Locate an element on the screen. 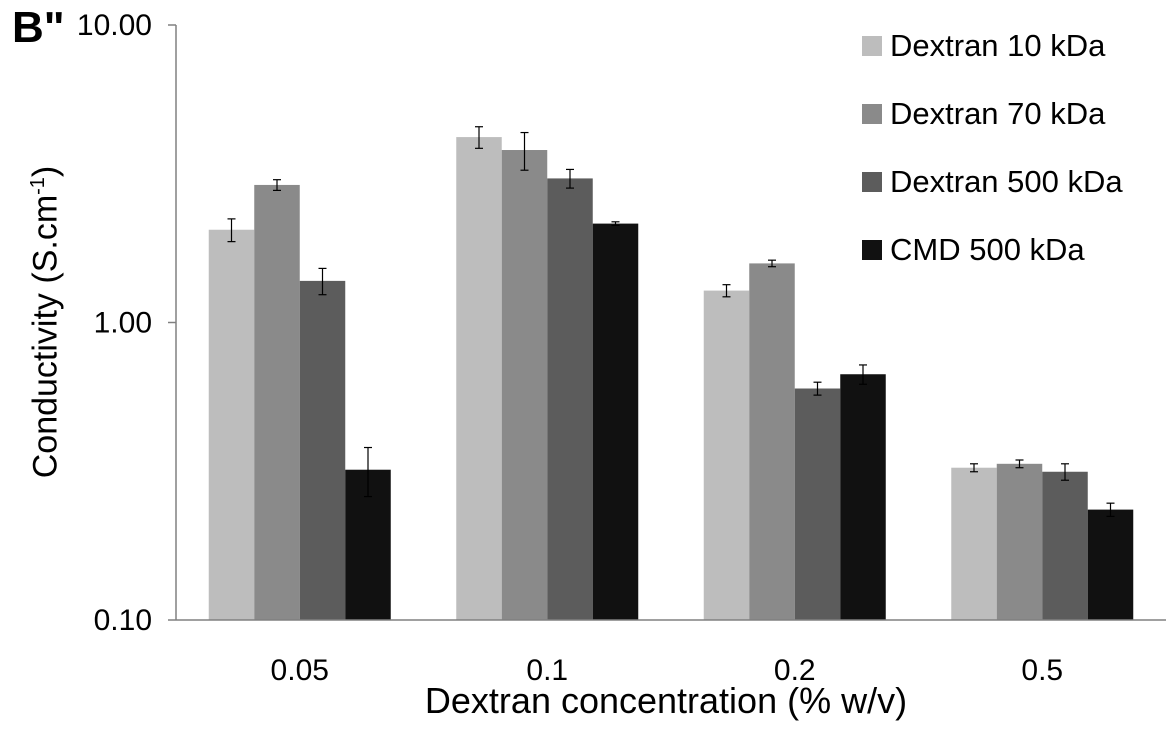 The height and width of the screenshot is (740, 1168). y-tick-label: 10.00 is located at coordinates (114, 25).